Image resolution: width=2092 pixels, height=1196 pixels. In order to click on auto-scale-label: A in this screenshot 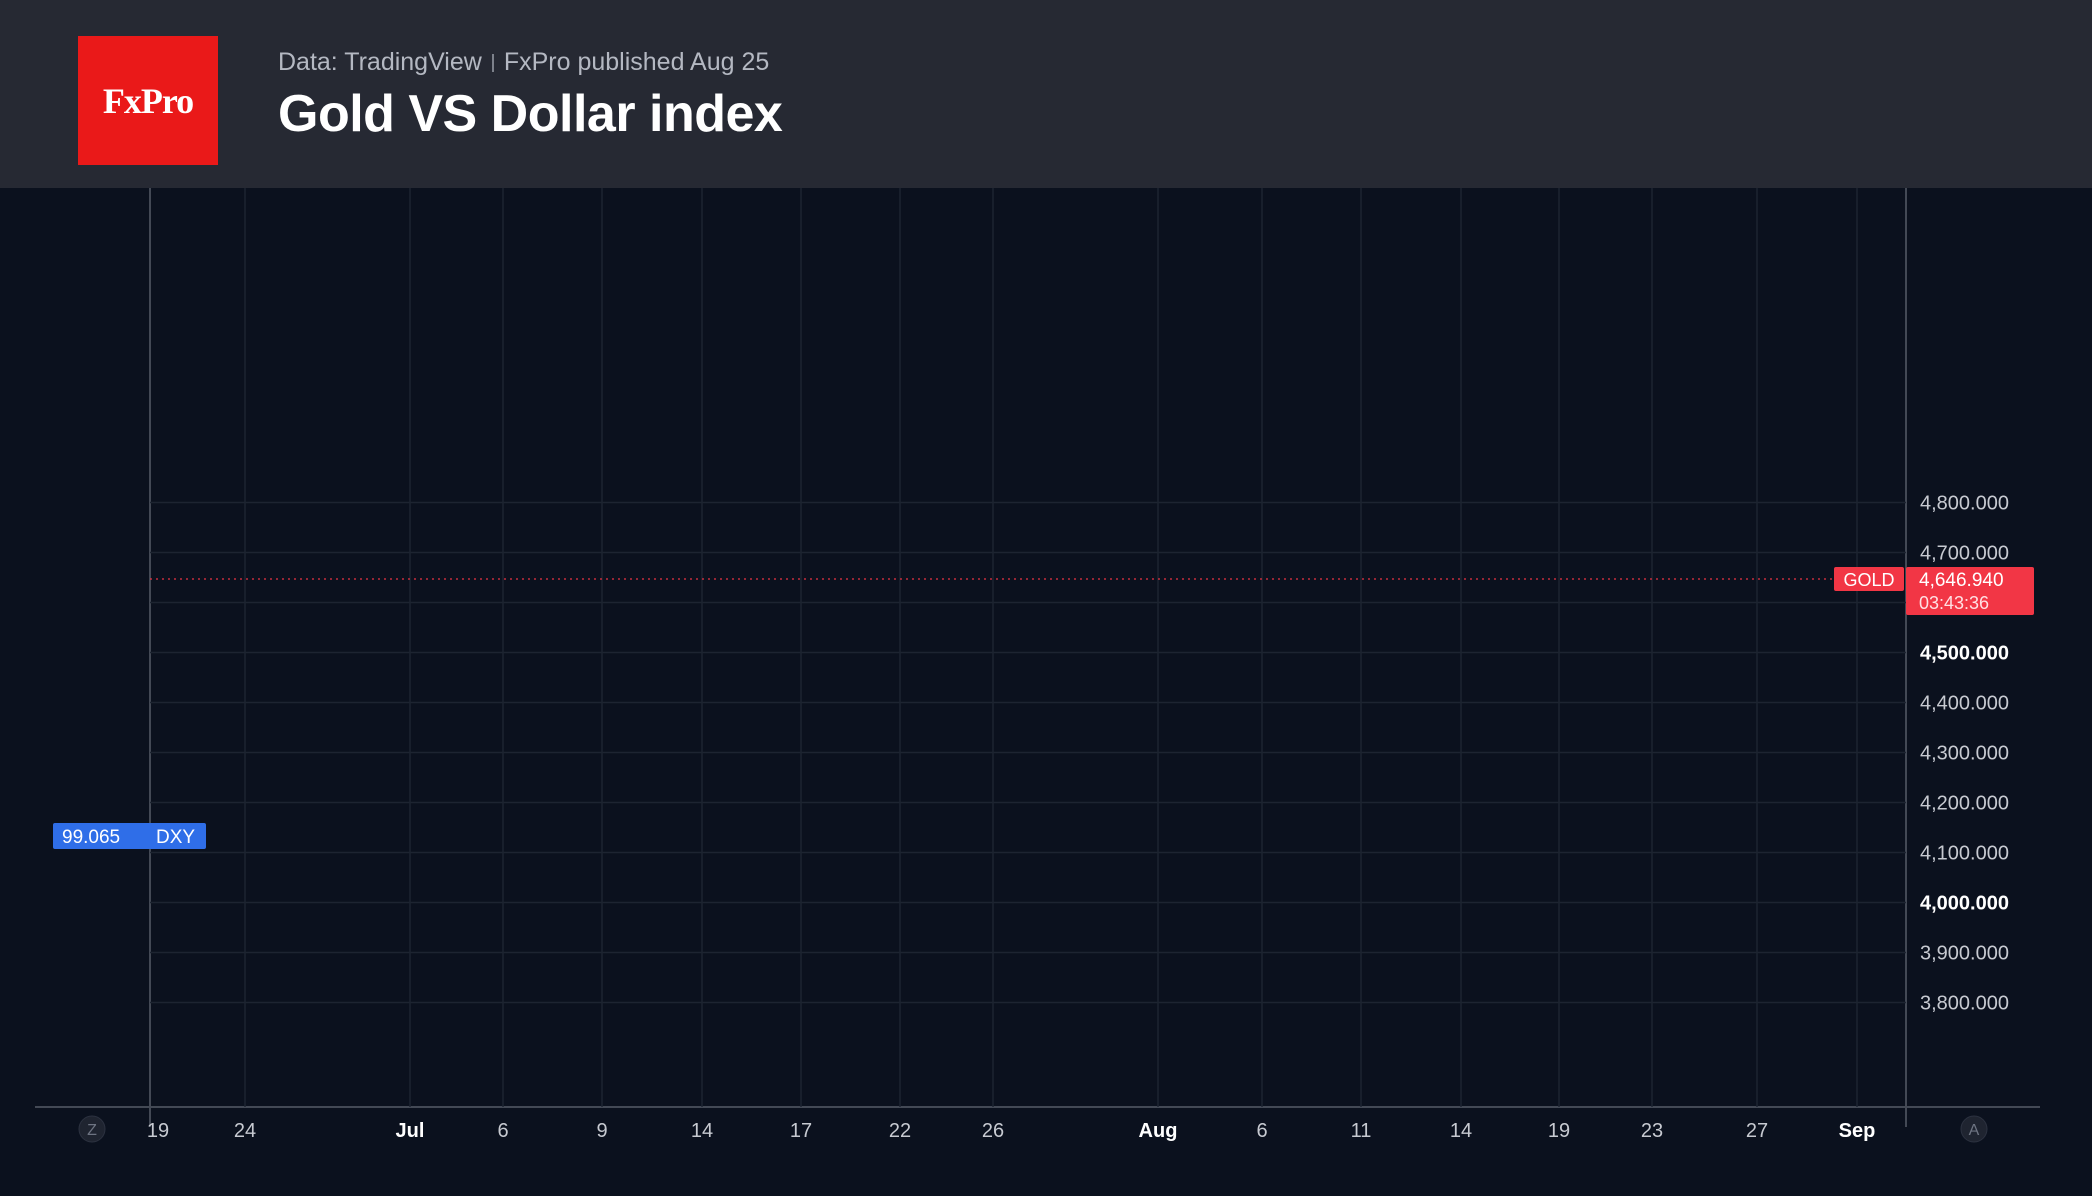, I will do `click(1974, 1130)`.